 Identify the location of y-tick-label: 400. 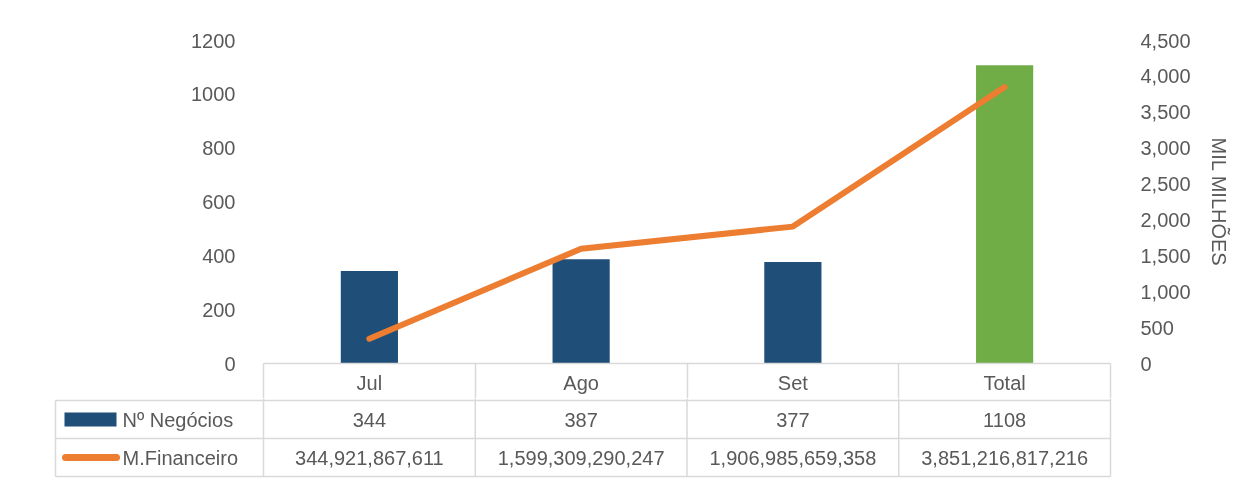
(219, 255).